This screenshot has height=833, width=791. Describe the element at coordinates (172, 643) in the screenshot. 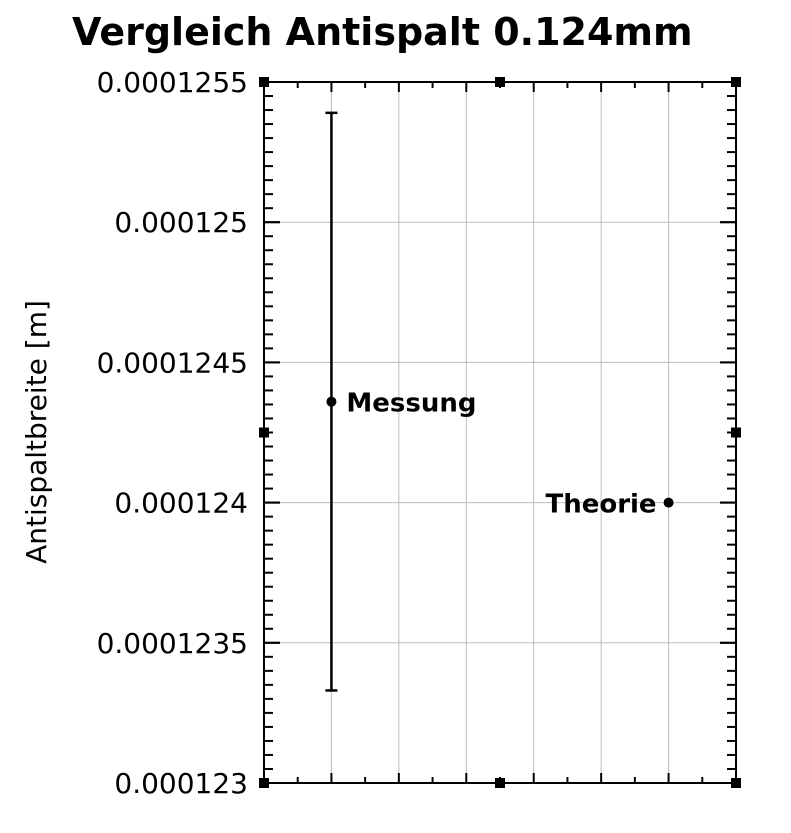

I see `y-tick-label: 0.0001235` at that location.